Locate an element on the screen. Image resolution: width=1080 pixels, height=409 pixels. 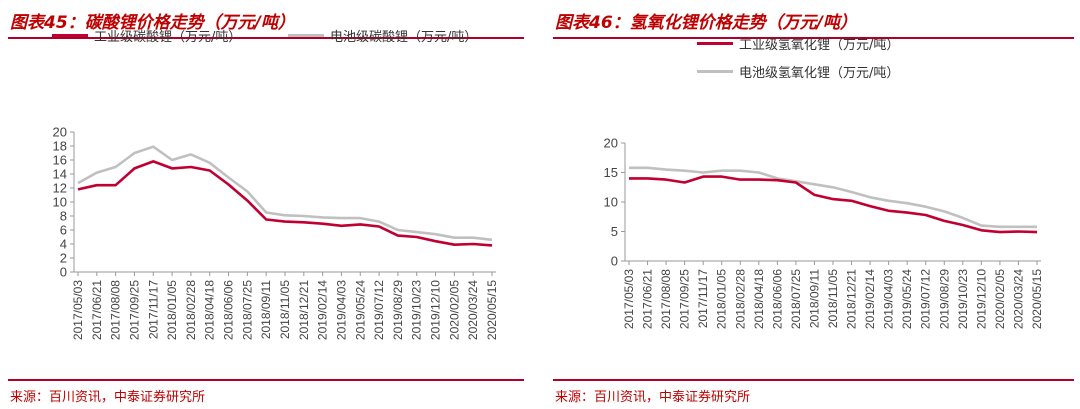
legend-item-industrial: 工业级碳酸锂（万元/吨） is located at coordinates (146, 35).